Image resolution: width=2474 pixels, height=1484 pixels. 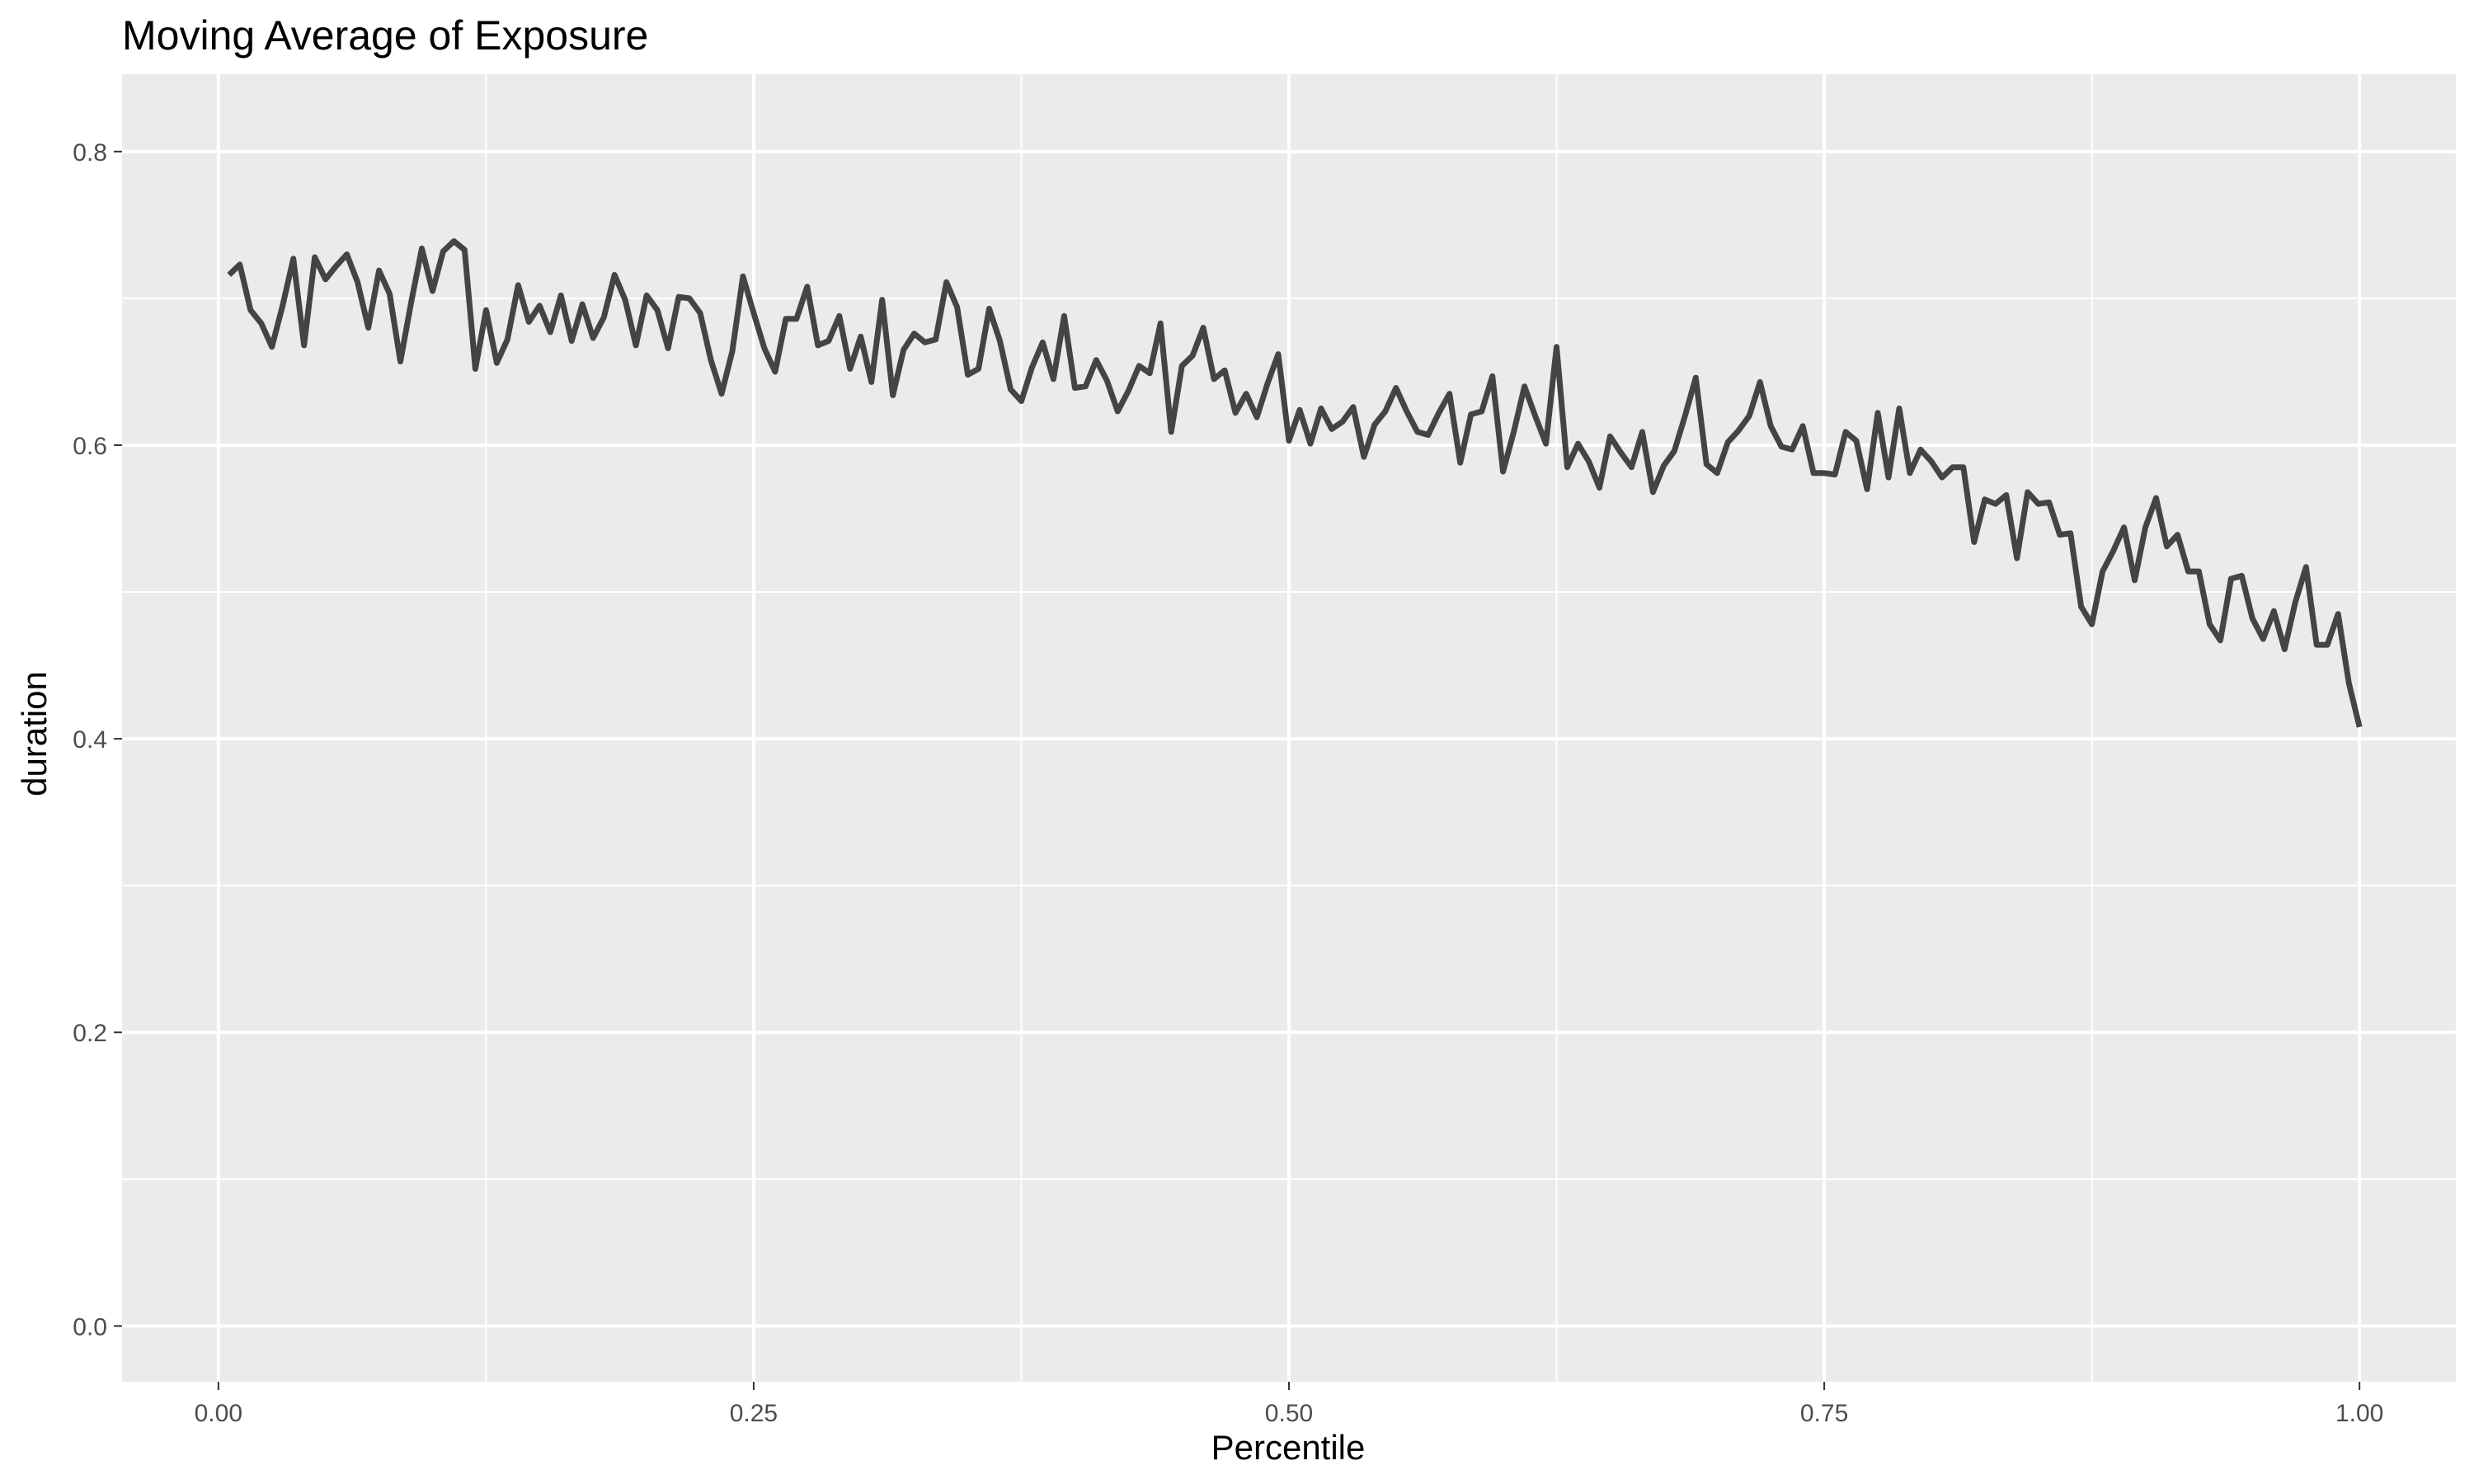 I want to click on x-tick-label: 0.00, so click(x=218, y=1413).